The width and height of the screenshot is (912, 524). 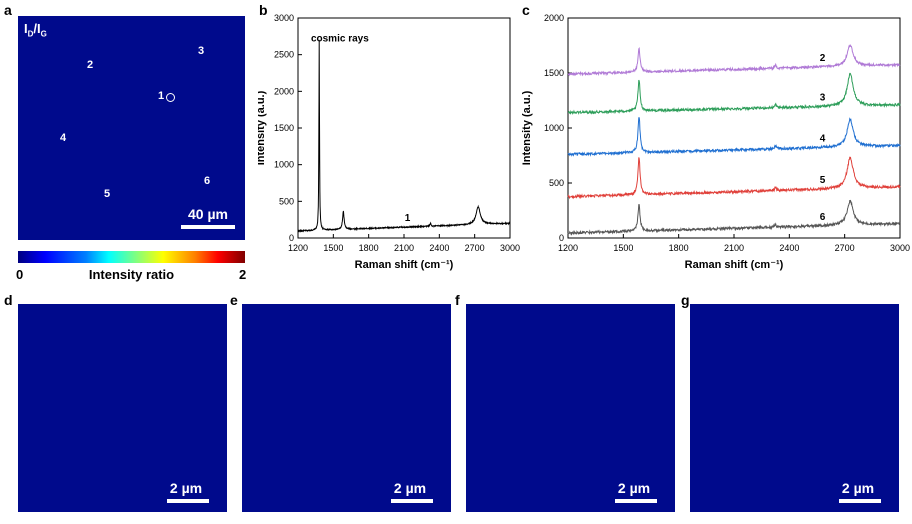 What do you see at coordinates (263, 10) in the screenshot?
I see `panel-label-b: b` at bounding box center [263, 10].